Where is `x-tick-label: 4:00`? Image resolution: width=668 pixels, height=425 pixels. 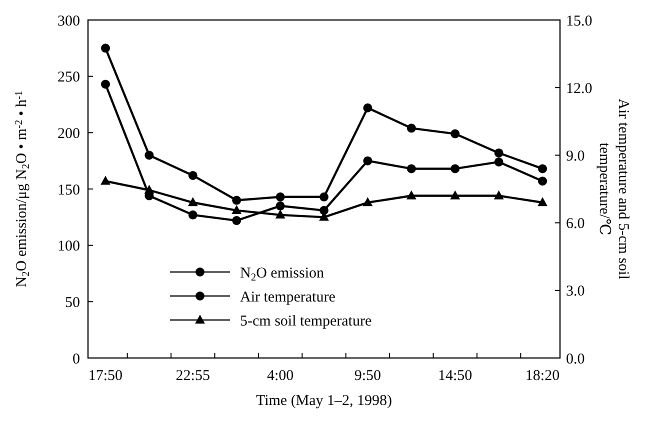 x-tick-label: 4:00 is located at coordinates (280, 376).